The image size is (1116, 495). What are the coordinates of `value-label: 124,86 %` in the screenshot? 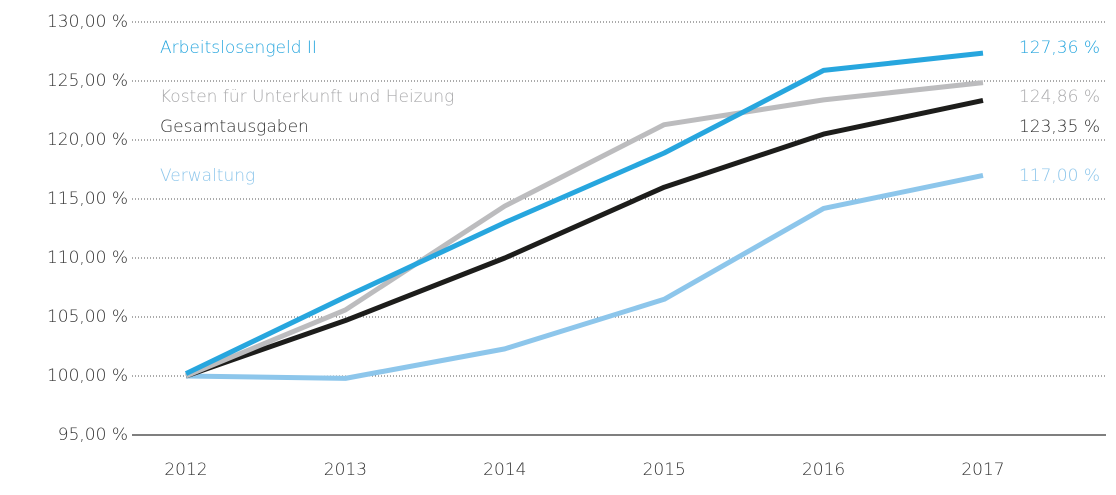 It's located at (1059, 97).